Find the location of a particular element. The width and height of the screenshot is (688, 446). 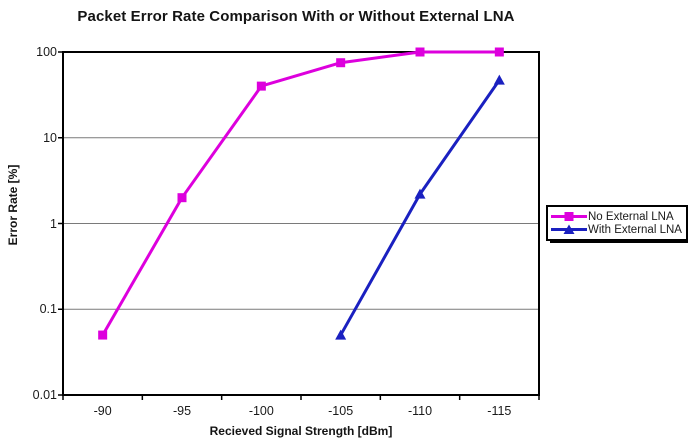

y-tick-label: 0.1 is located at coordinates (48, 309).